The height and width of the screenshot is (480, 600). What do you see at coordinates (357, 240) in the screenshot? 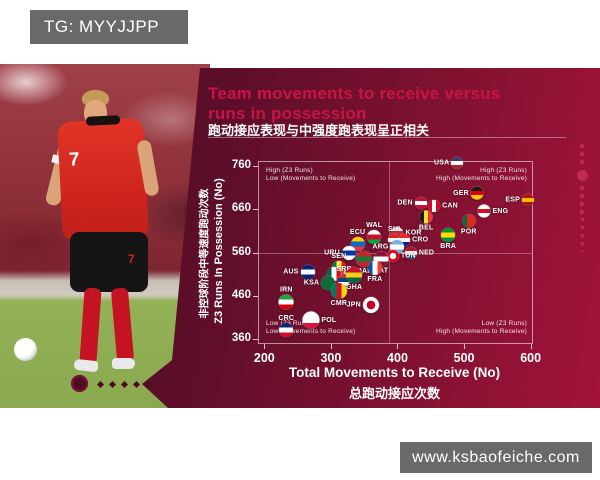
I see `team-point-ecu: ECU` at bounding box center [357, 240].